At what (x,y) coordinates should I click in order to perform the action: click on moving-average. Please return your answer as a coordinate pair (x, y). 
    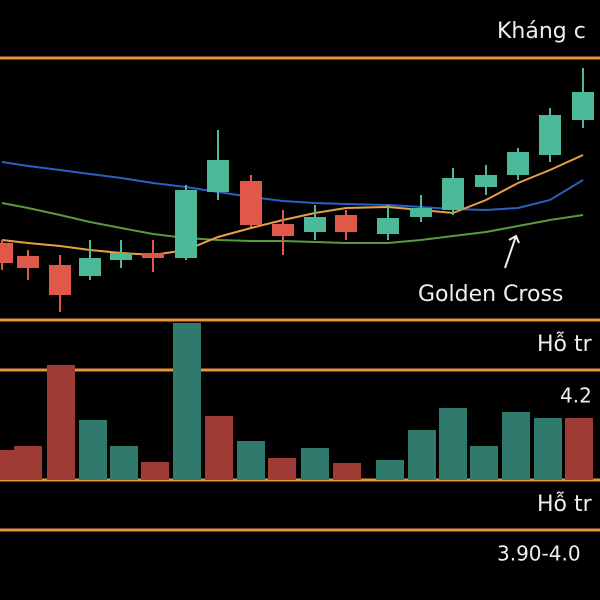
    Looking at the image, I should click on (292, 186).